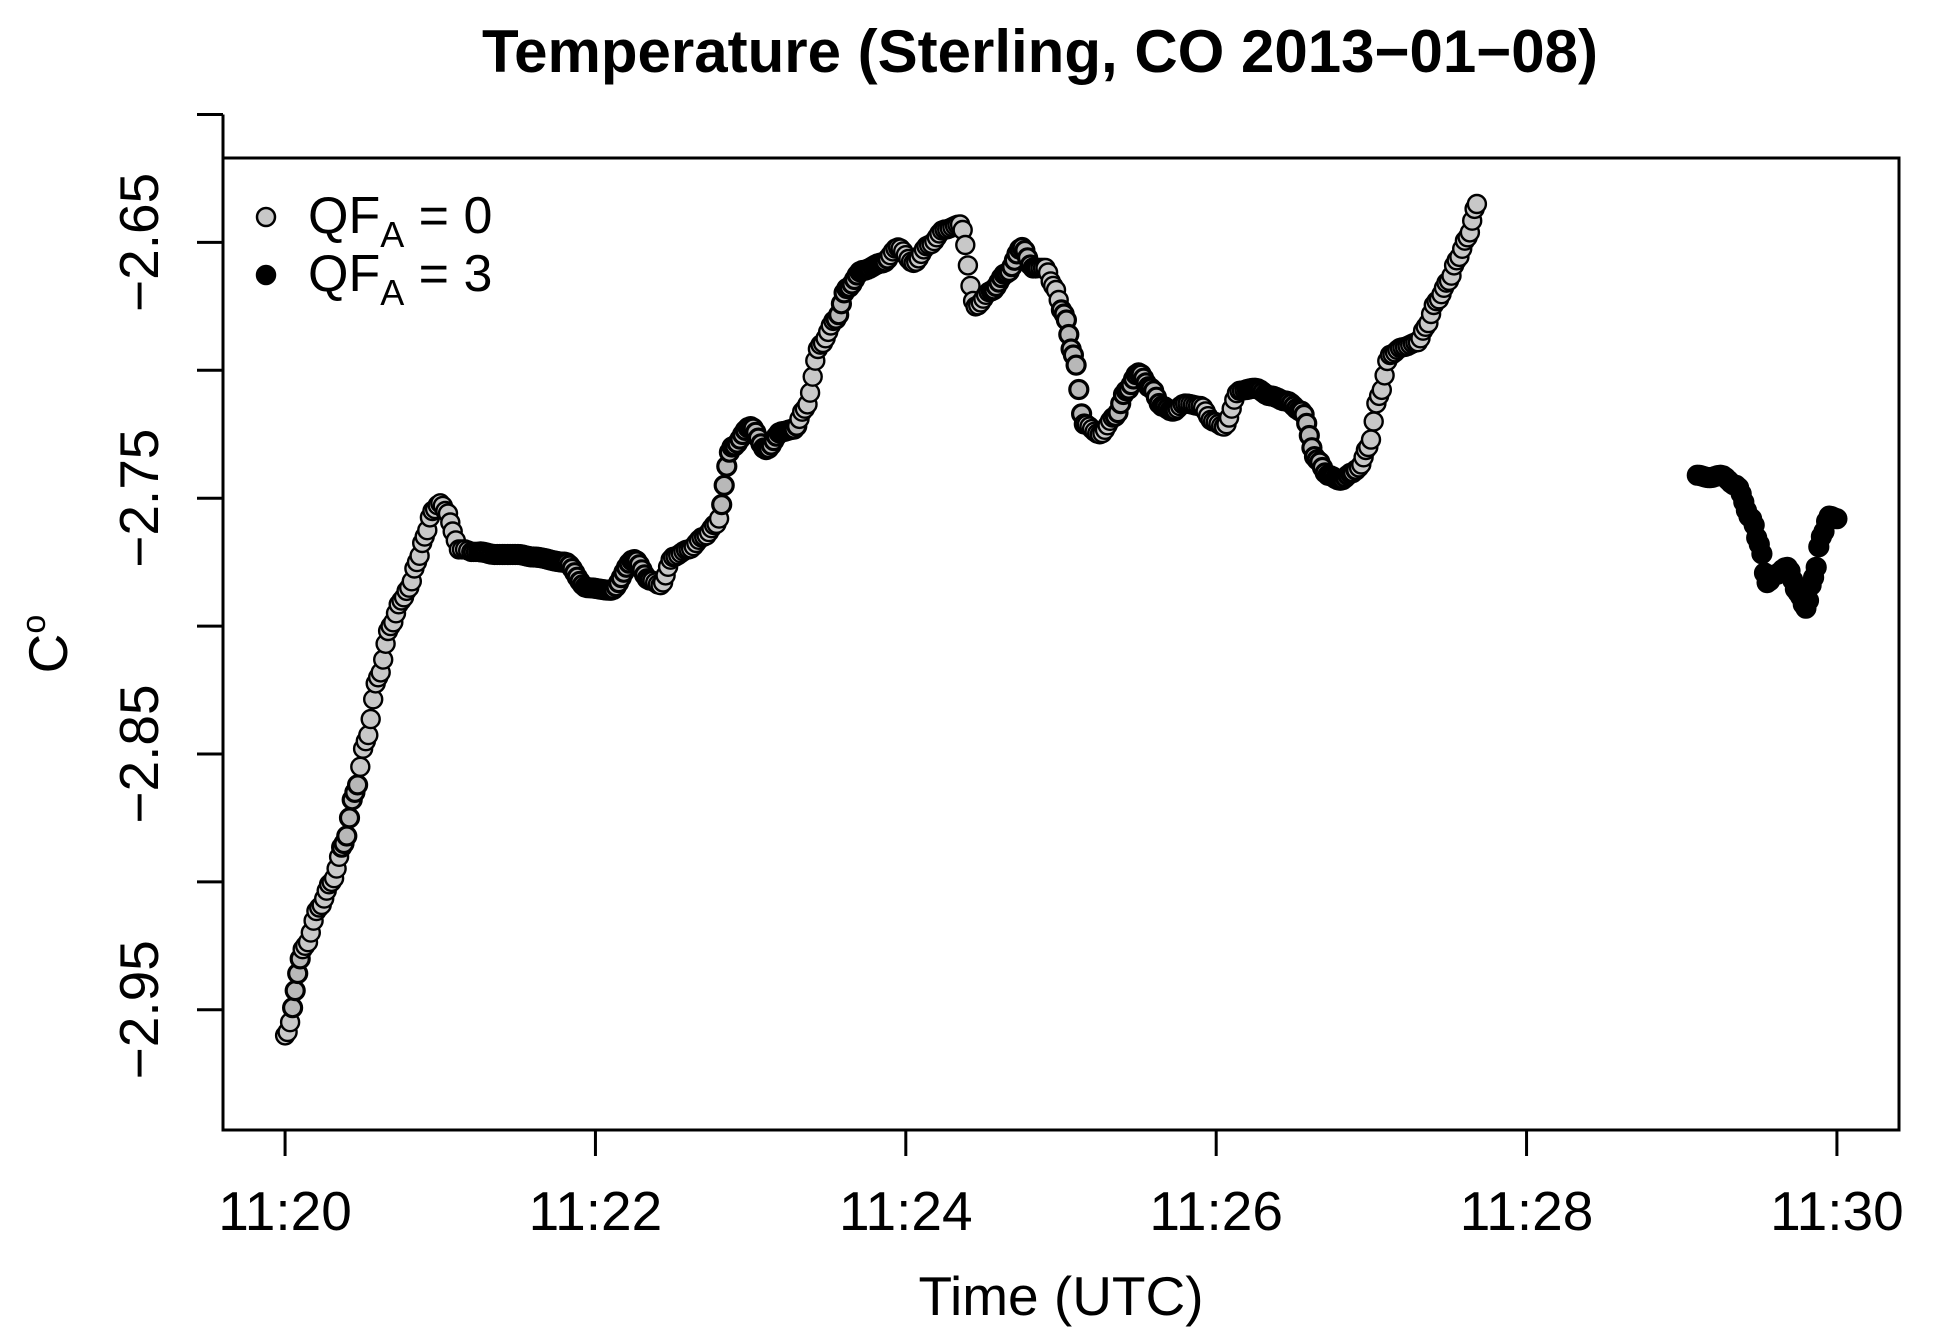 Image resolution: width=1934 pixels, height=1344 pixels. Describe the element at coordinates (166, 596) in the screenshot. I see `y-axis: −2.95 −2.85 −2.75 −2.65` at that location.